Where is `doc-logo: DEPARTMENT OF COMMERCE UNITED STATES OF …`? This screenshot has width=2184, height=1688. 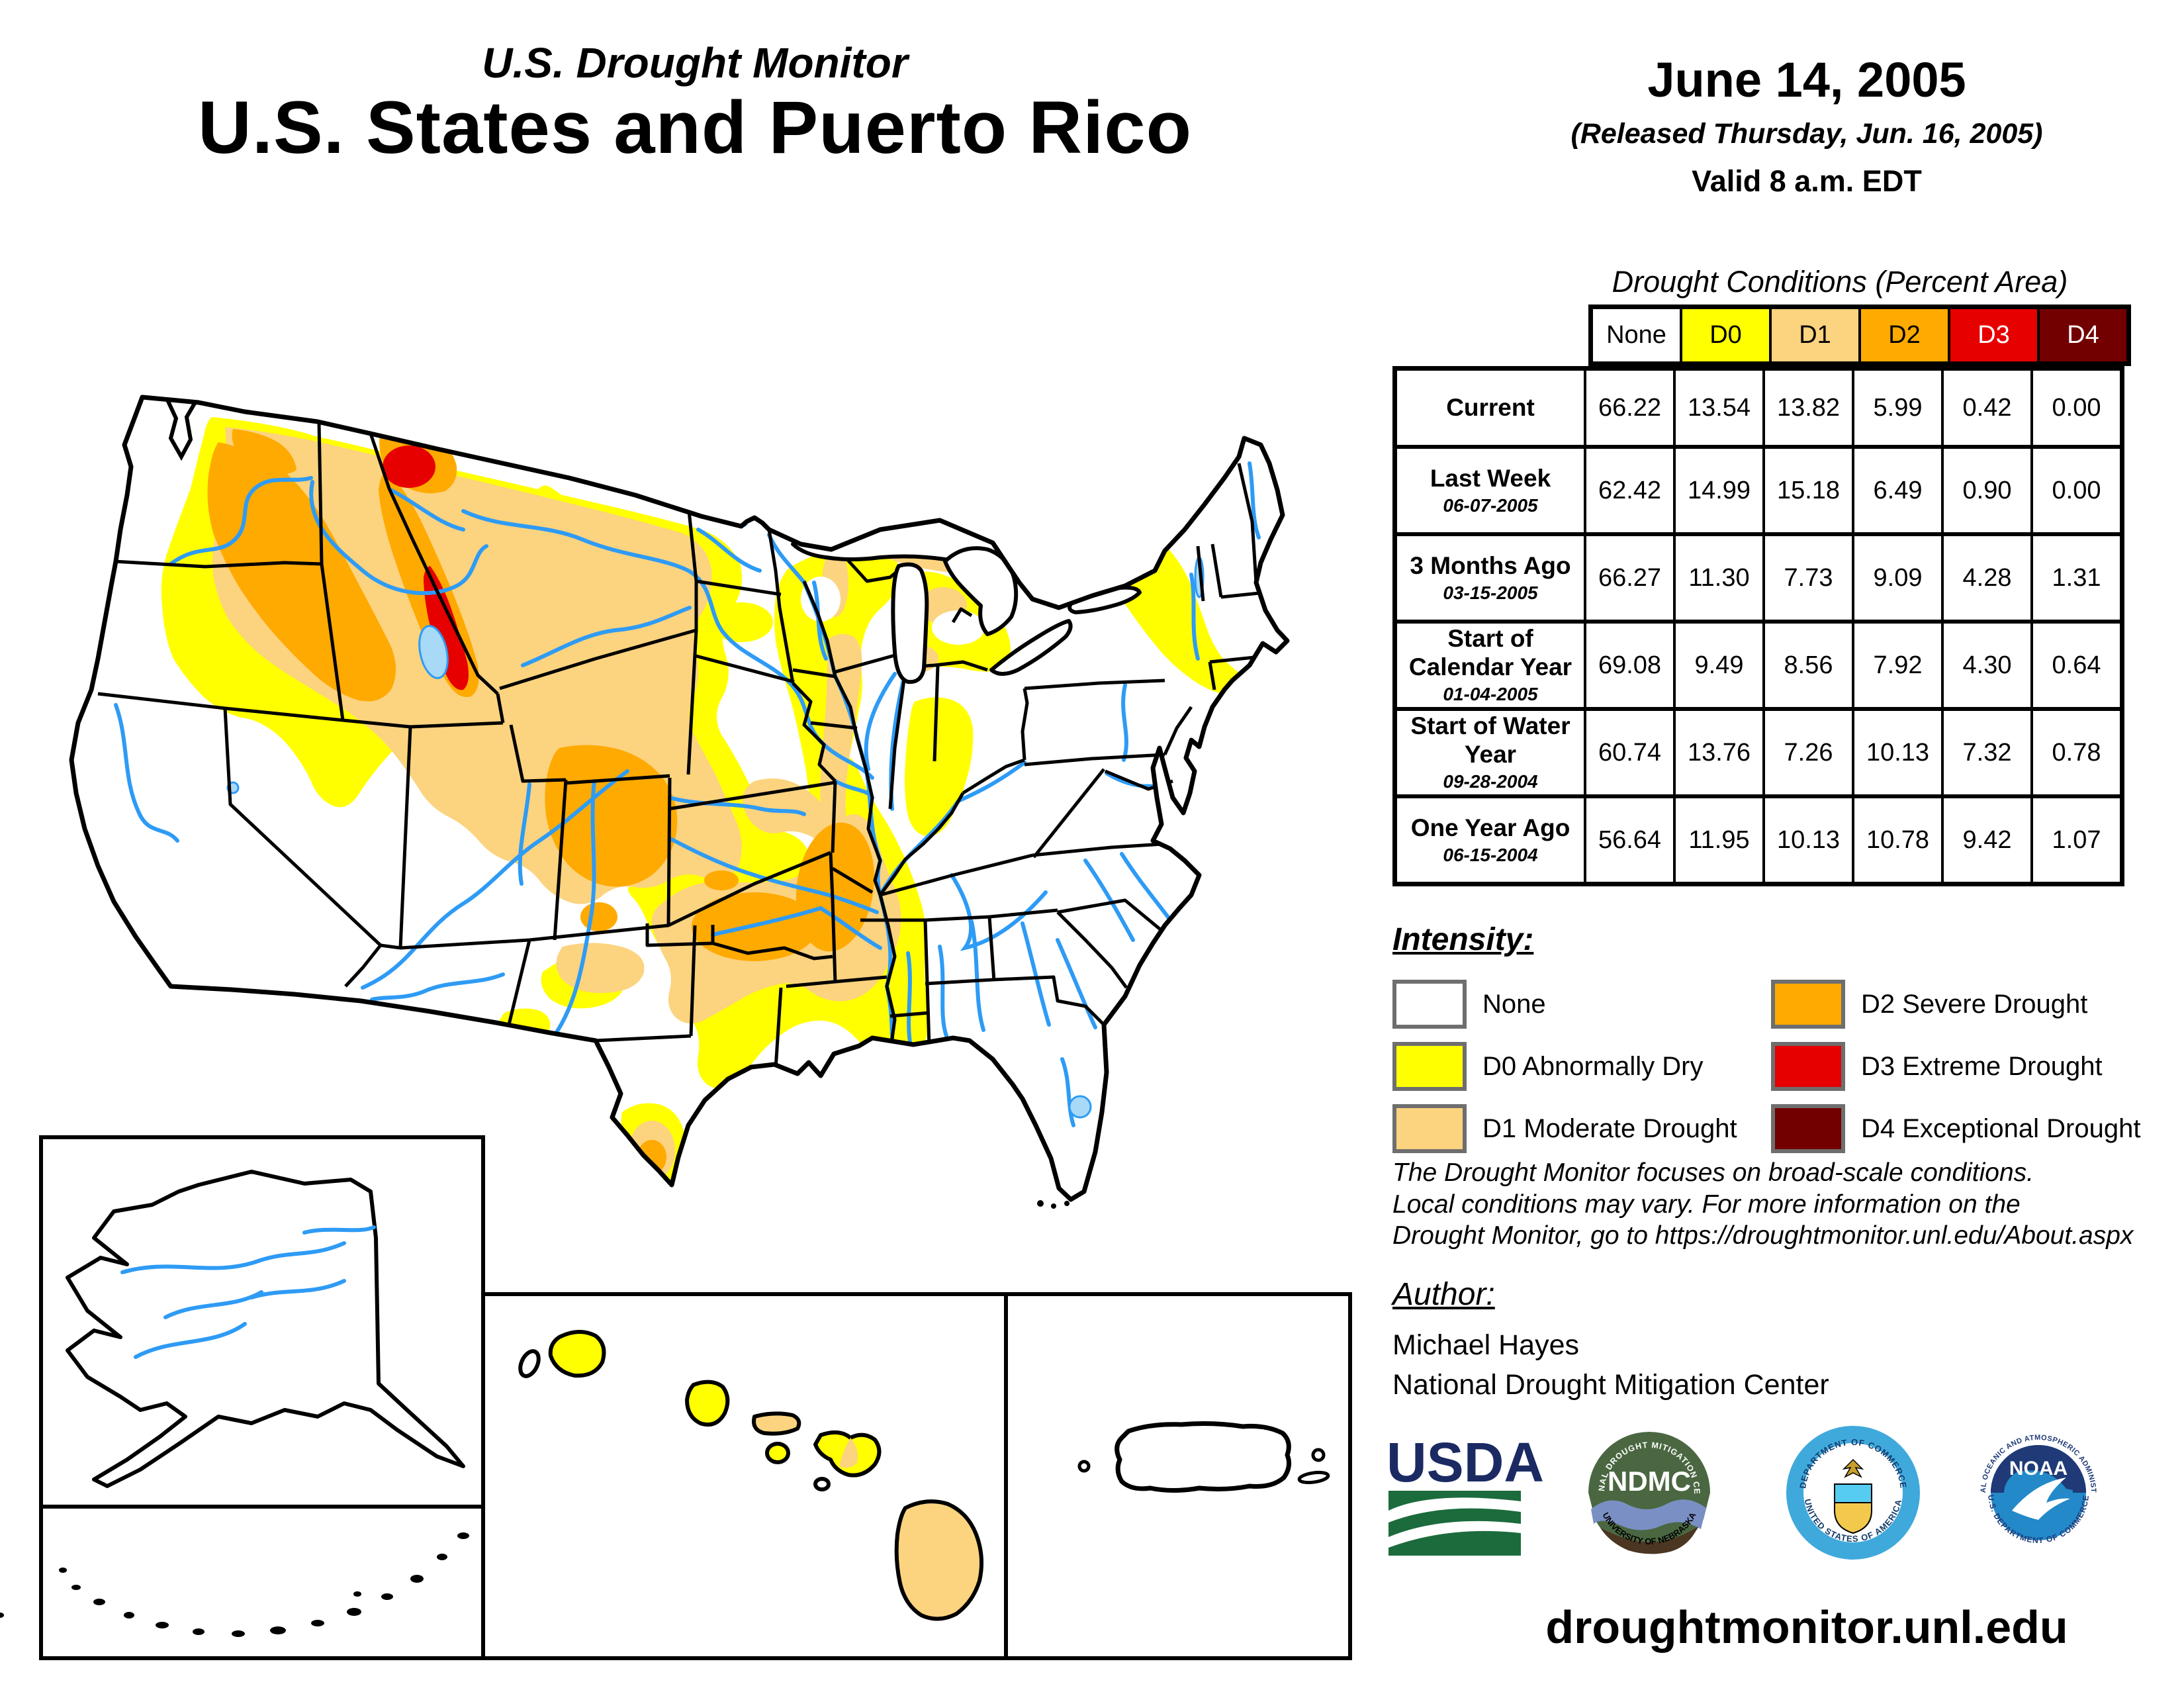
doc-logo: DEPARTMENT OF COMMERCE UNITED STATES OF … is located at coordinates (1853, 1493).